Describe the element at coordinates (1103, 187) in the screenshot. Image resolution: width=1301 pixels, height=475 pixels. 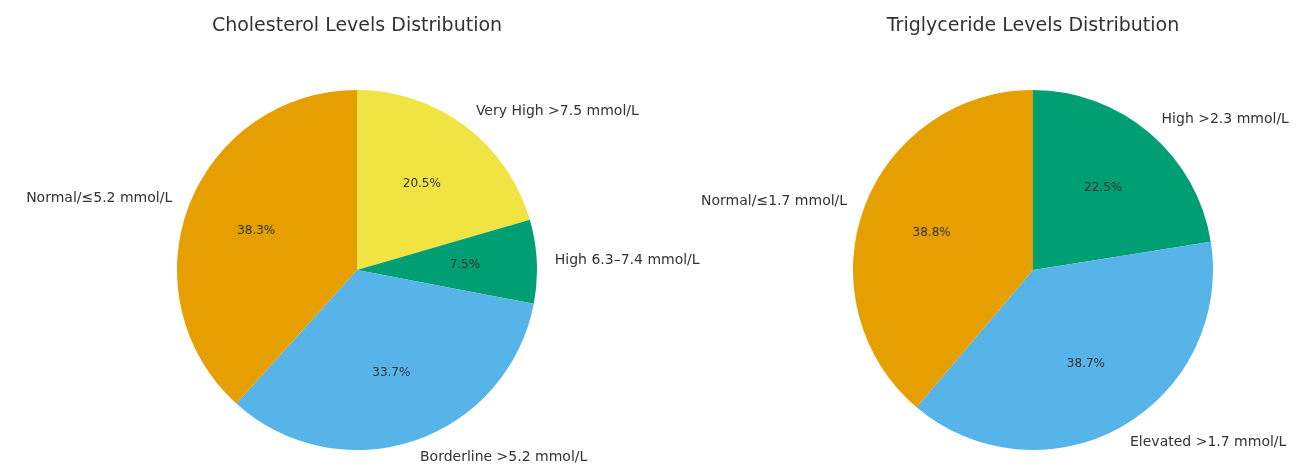
I see `data-label: 22.5%` at that location.